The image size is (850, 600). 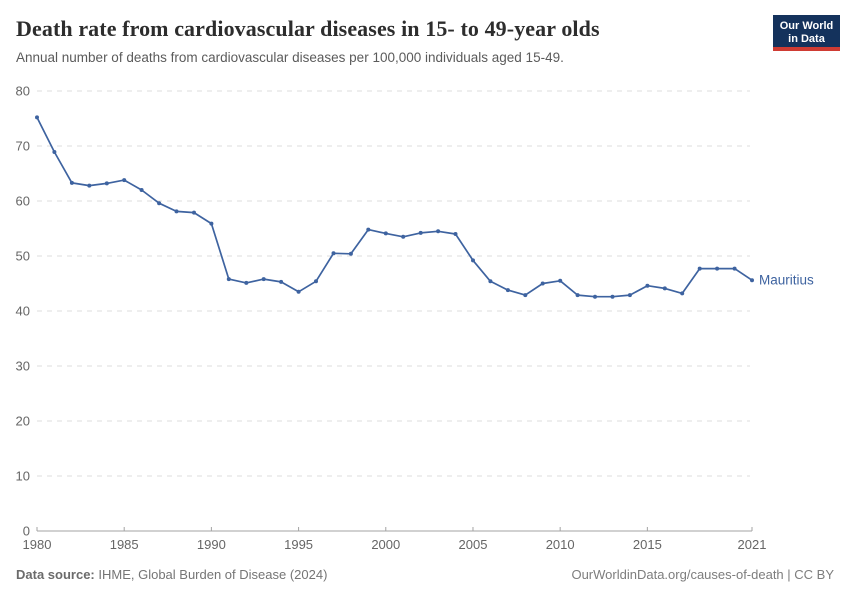 I want to click on data-point-2004, so click(x=455, y=234).